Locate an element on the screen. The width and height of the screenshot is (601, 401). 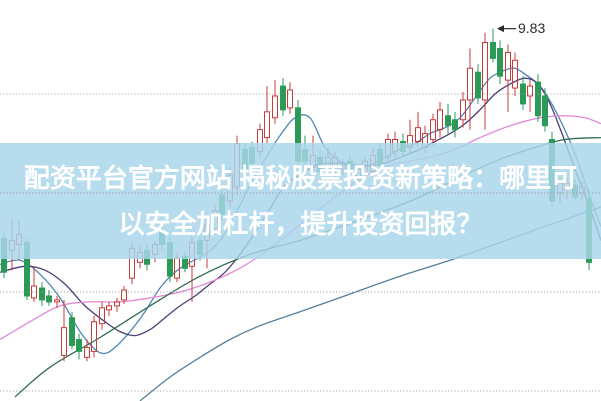
promo-banner-line2: 以安全加杠杆，提升投资回报？ is located at coordinates (300, 224).